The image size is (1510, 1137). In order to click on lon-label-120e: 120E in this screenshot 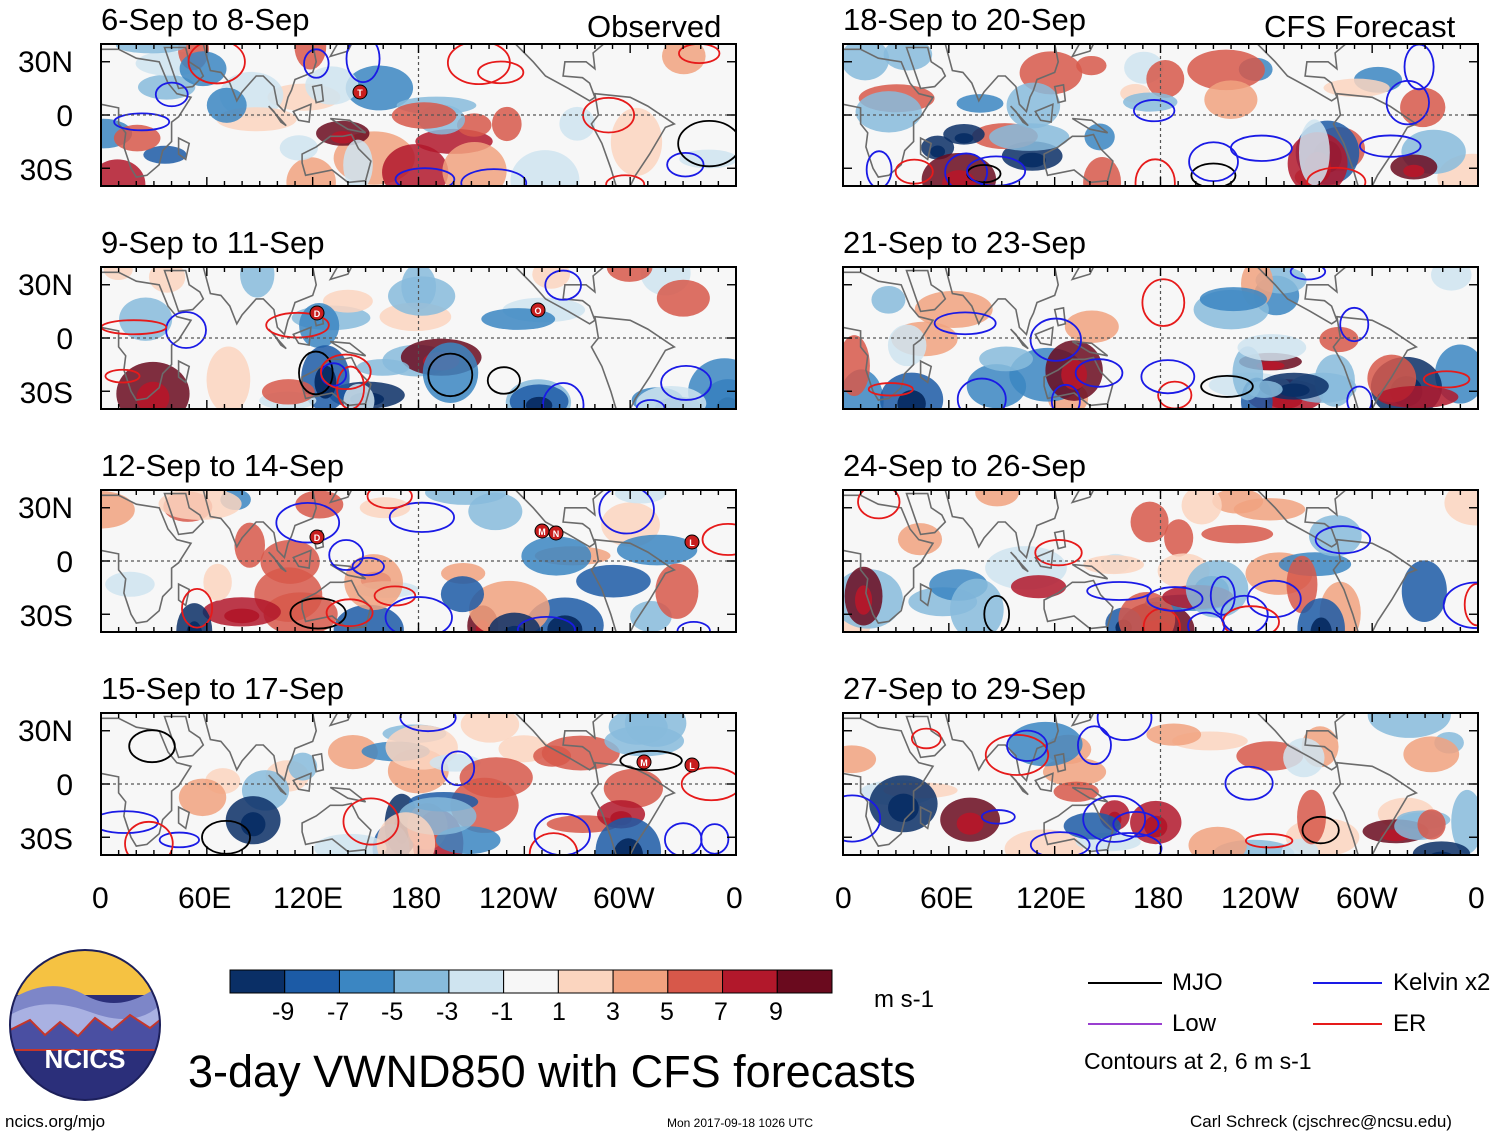, I will do `click(1051, 898)`.